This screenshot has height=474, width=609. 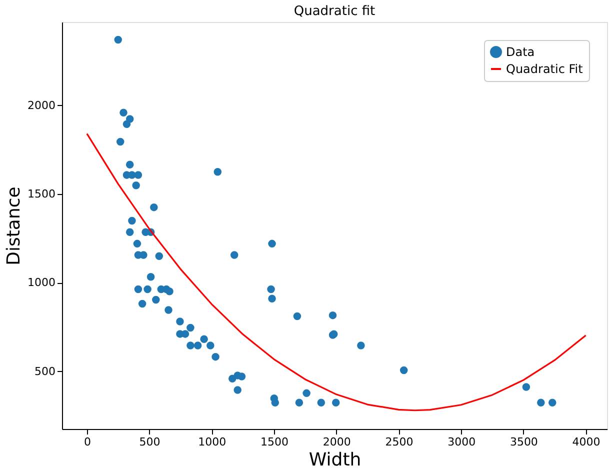 I want to click on x-tick-label: 3000, so click(x=462, y=442).